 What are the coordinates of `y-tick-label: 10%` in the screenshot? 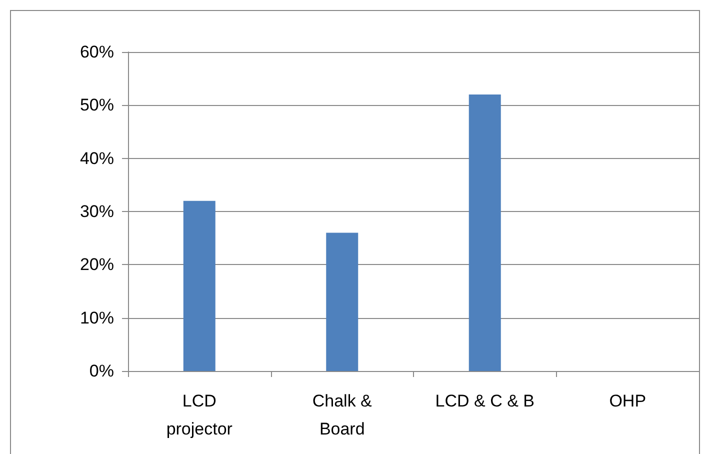 It's located at (97, 318).